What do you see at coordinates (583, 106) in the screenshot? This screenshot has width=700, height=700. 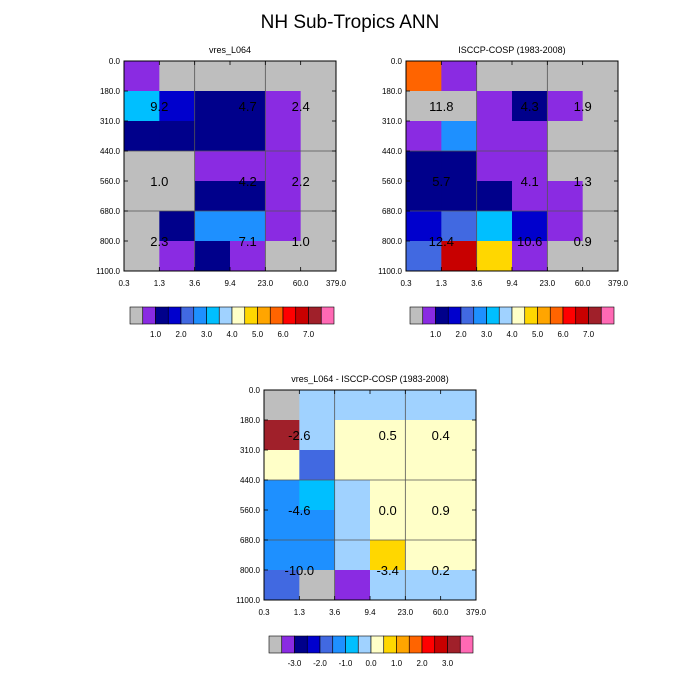 I see `box-value-label: 1.9` at bounding box center [583, 106].